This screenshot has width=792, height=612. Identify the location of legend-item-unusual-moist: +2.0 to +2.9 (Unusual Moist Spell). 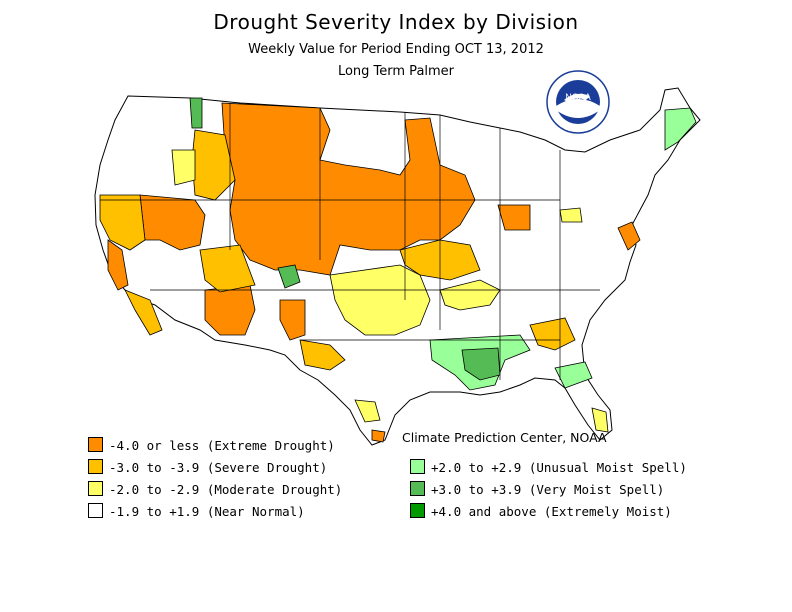
(548, 467).